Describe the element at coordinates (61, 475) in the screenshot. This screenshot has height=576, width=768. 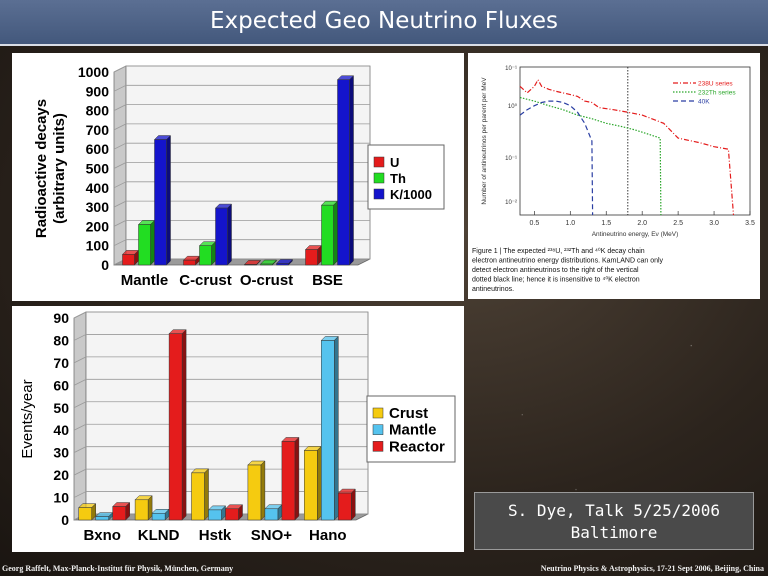
I see `y-tick-label: 20` at that location.